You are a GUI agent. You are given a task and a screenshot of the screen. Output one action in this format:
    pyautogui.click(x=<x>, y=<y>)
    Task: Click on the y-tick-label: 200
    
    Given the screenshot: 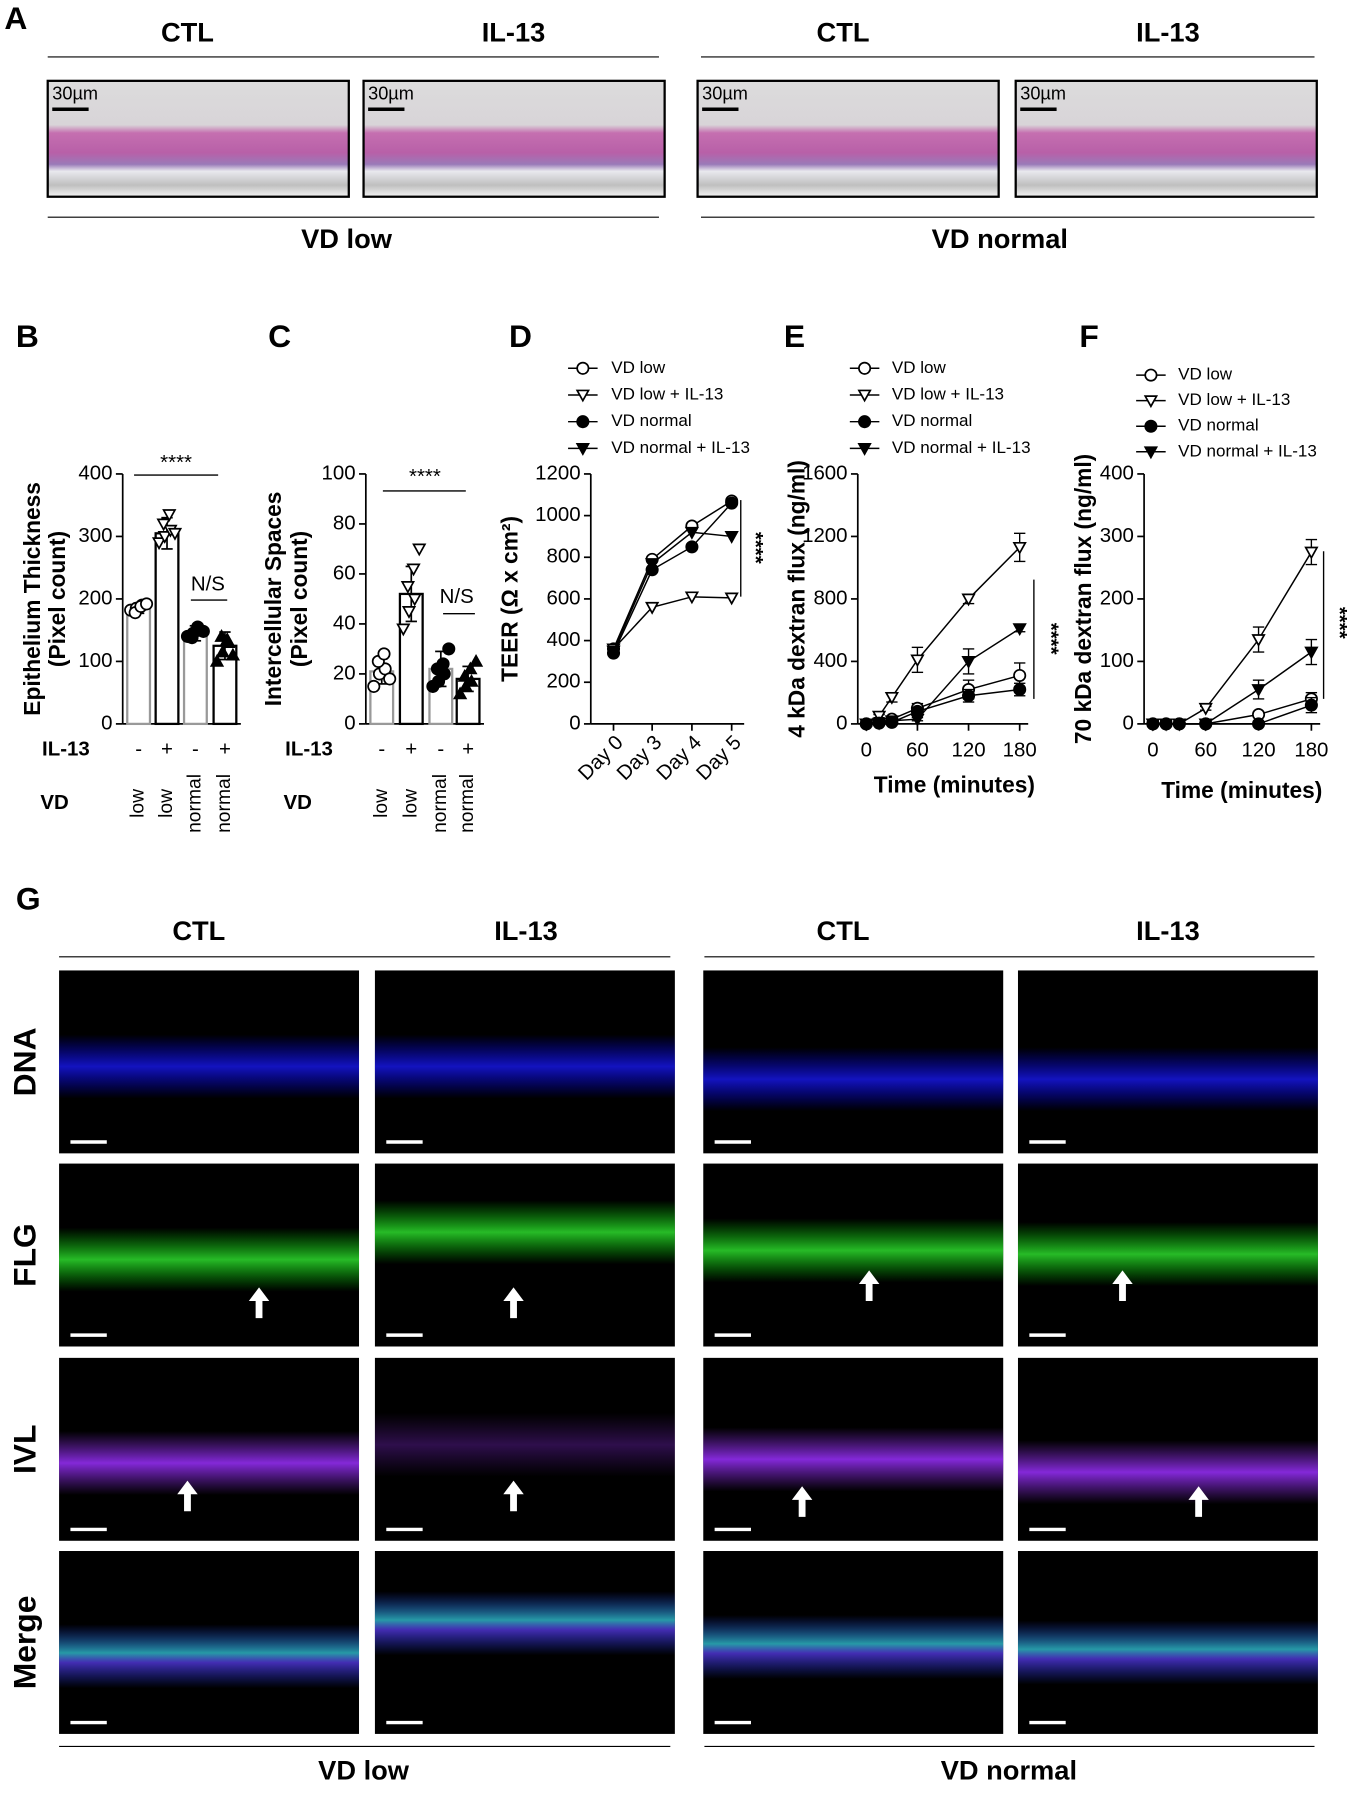 What is the action you would take?
    pyautogui.click(x=563, y=681)
    